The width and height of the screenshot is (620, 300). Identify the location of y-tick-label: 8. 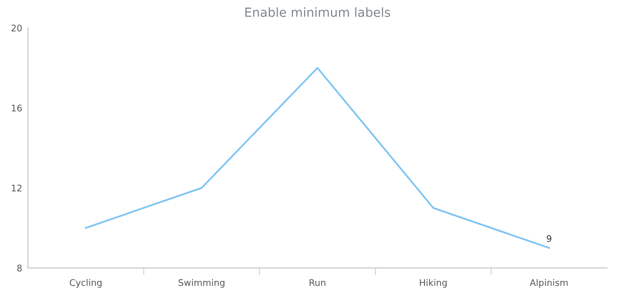
(19, 268).